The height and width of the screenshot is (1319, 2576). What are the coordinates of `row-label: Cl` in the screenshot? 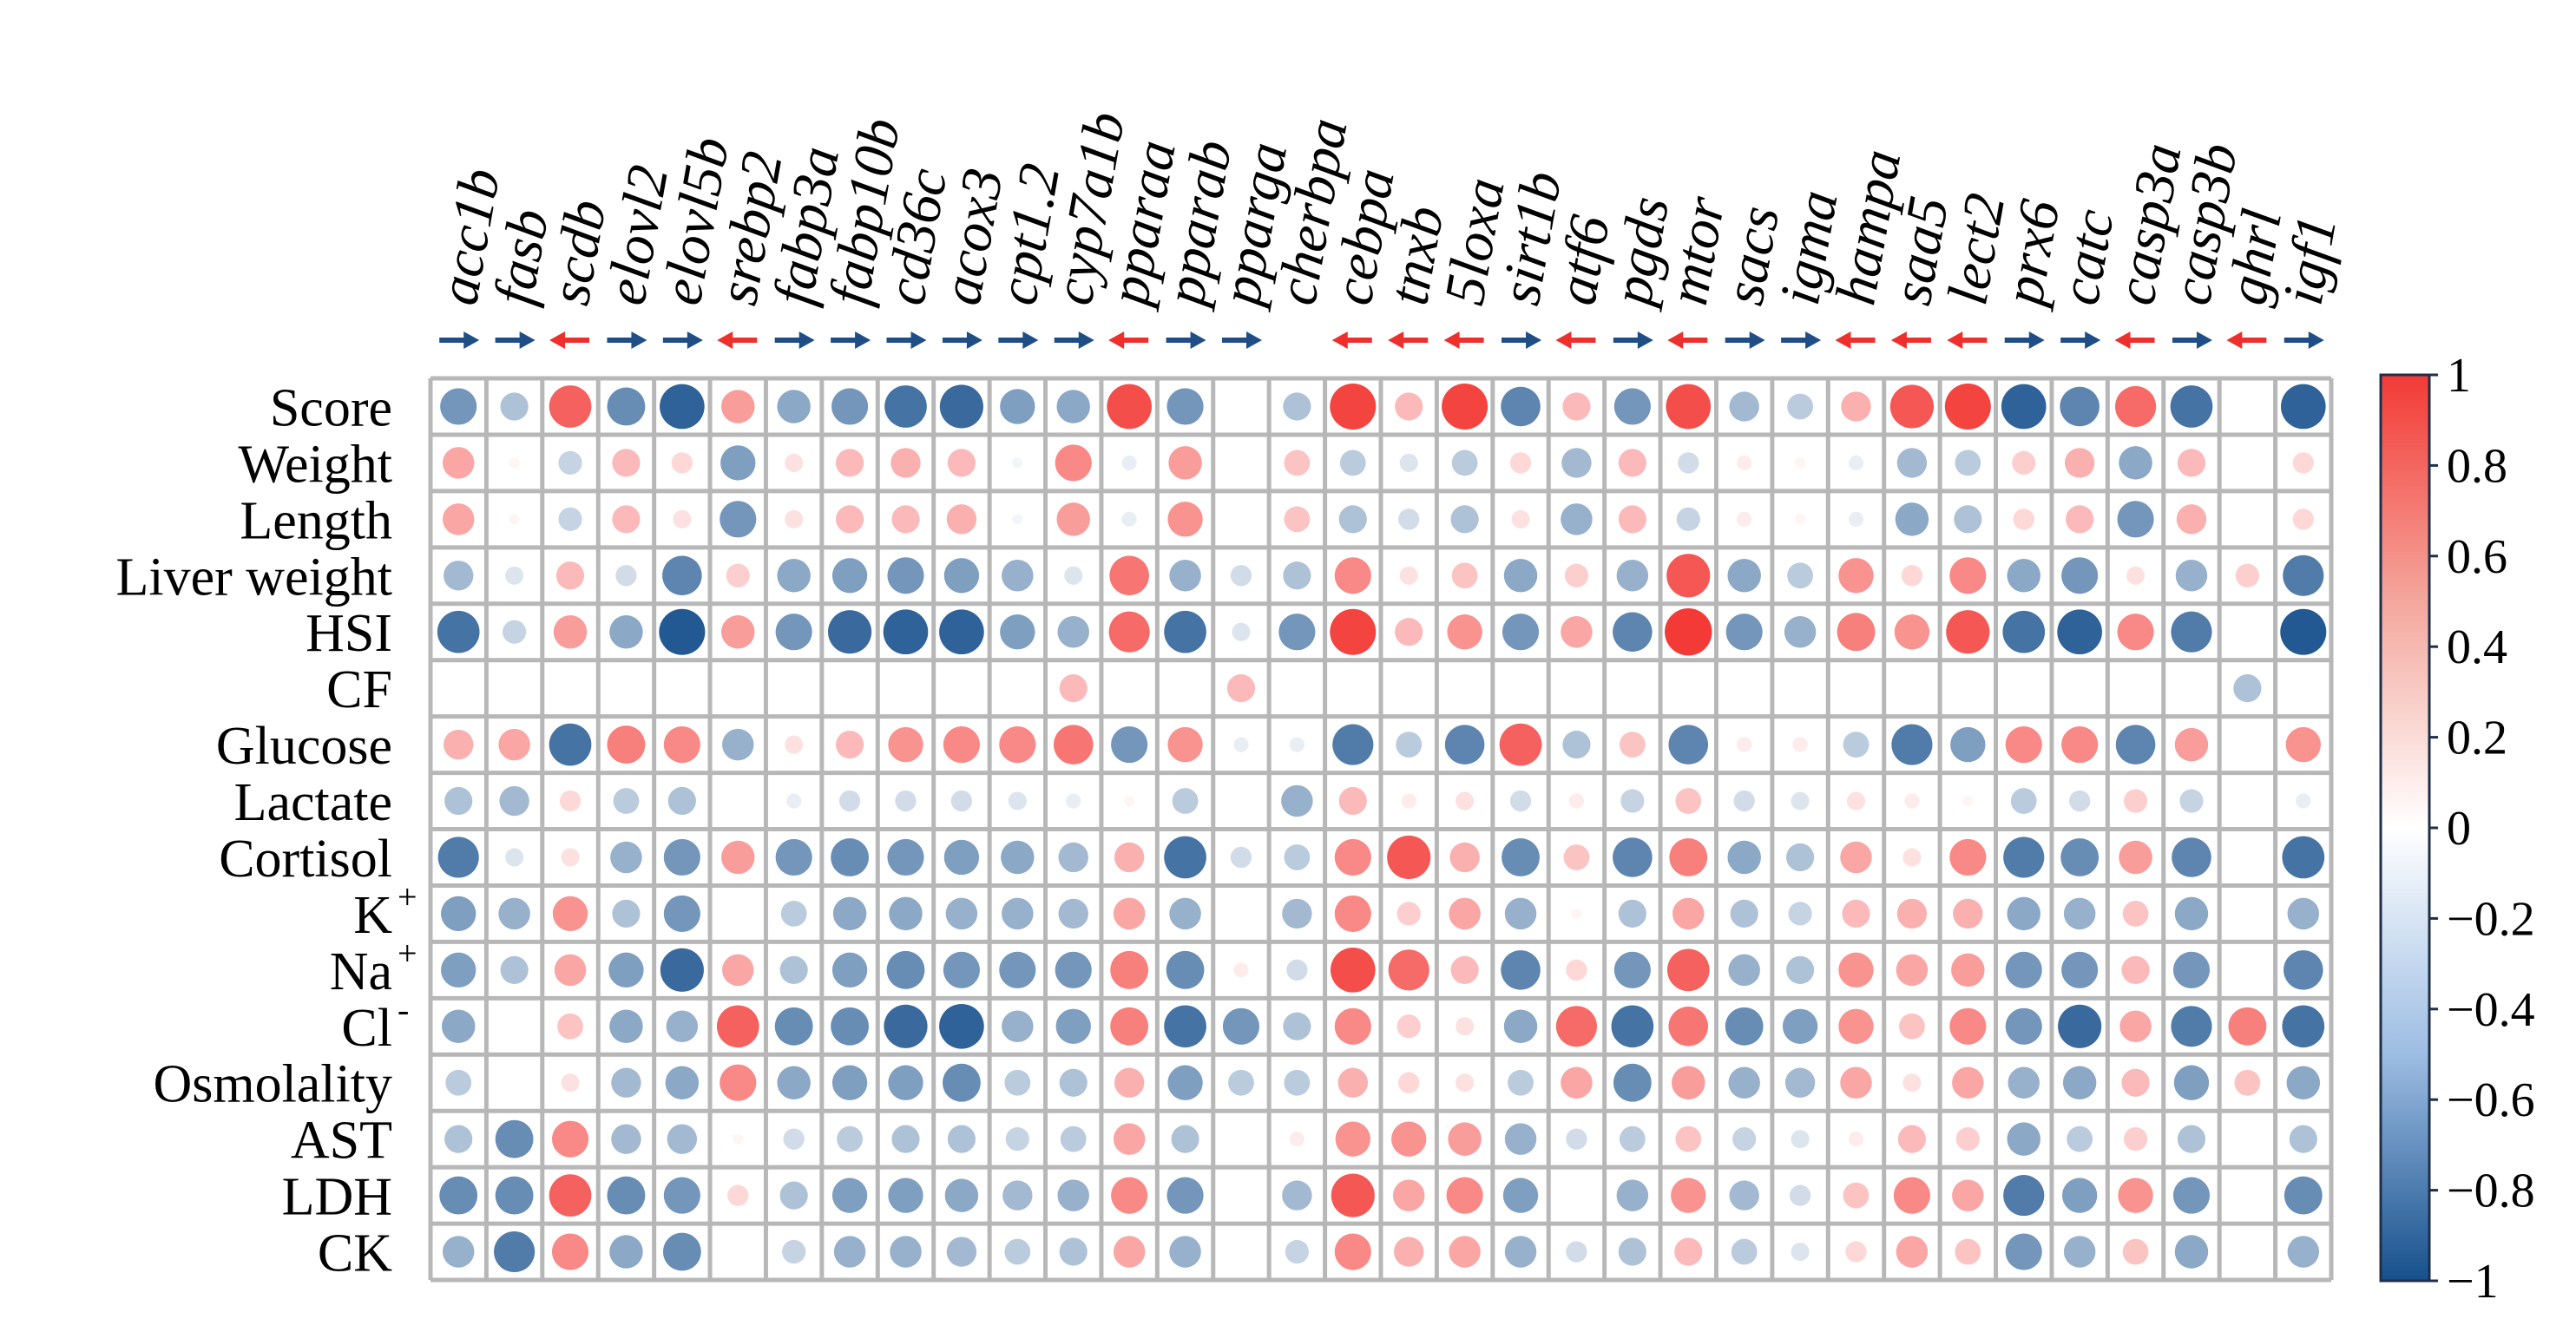 It's located at (367, 1028).